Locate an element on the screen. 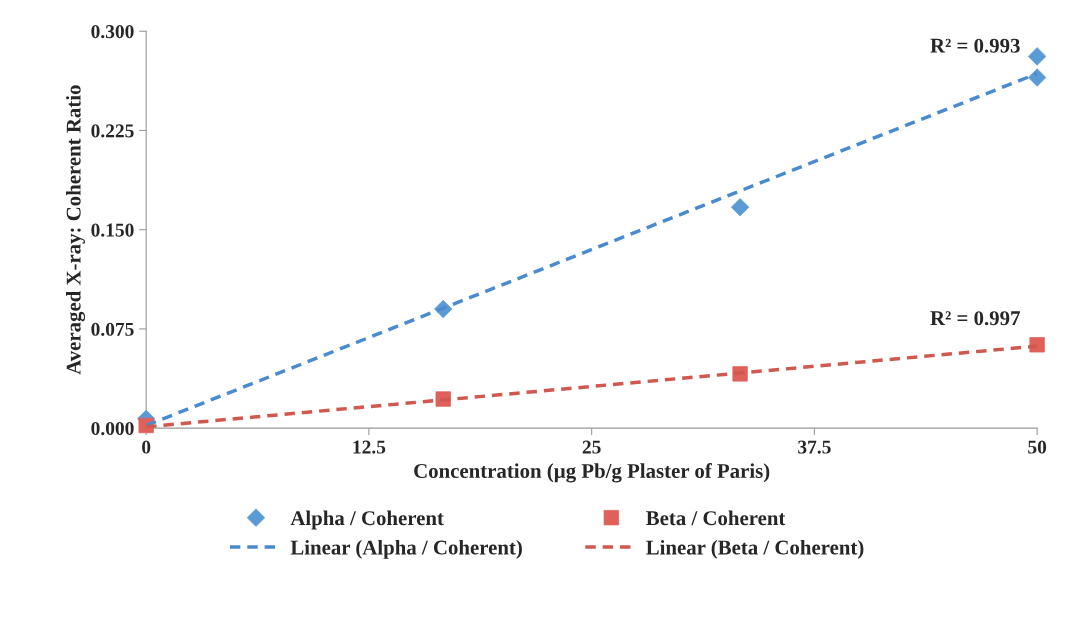  annotation: R² = 0.993 is located at coordinates (975, 45).